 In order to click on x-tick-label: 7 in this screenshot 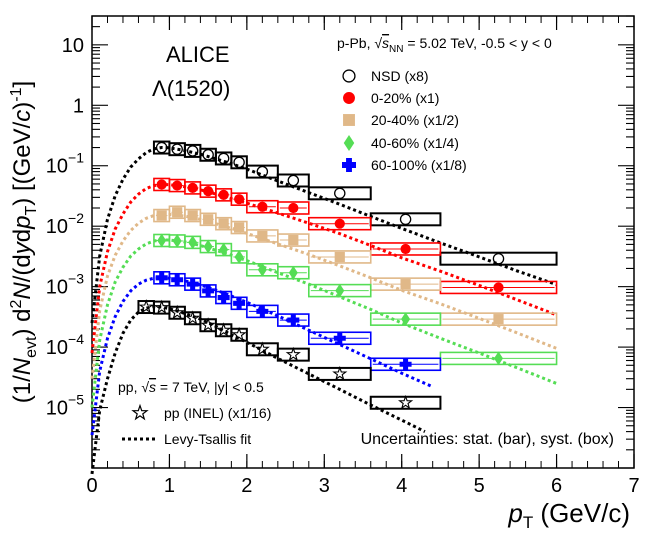, I will do `click(633, 486)`.